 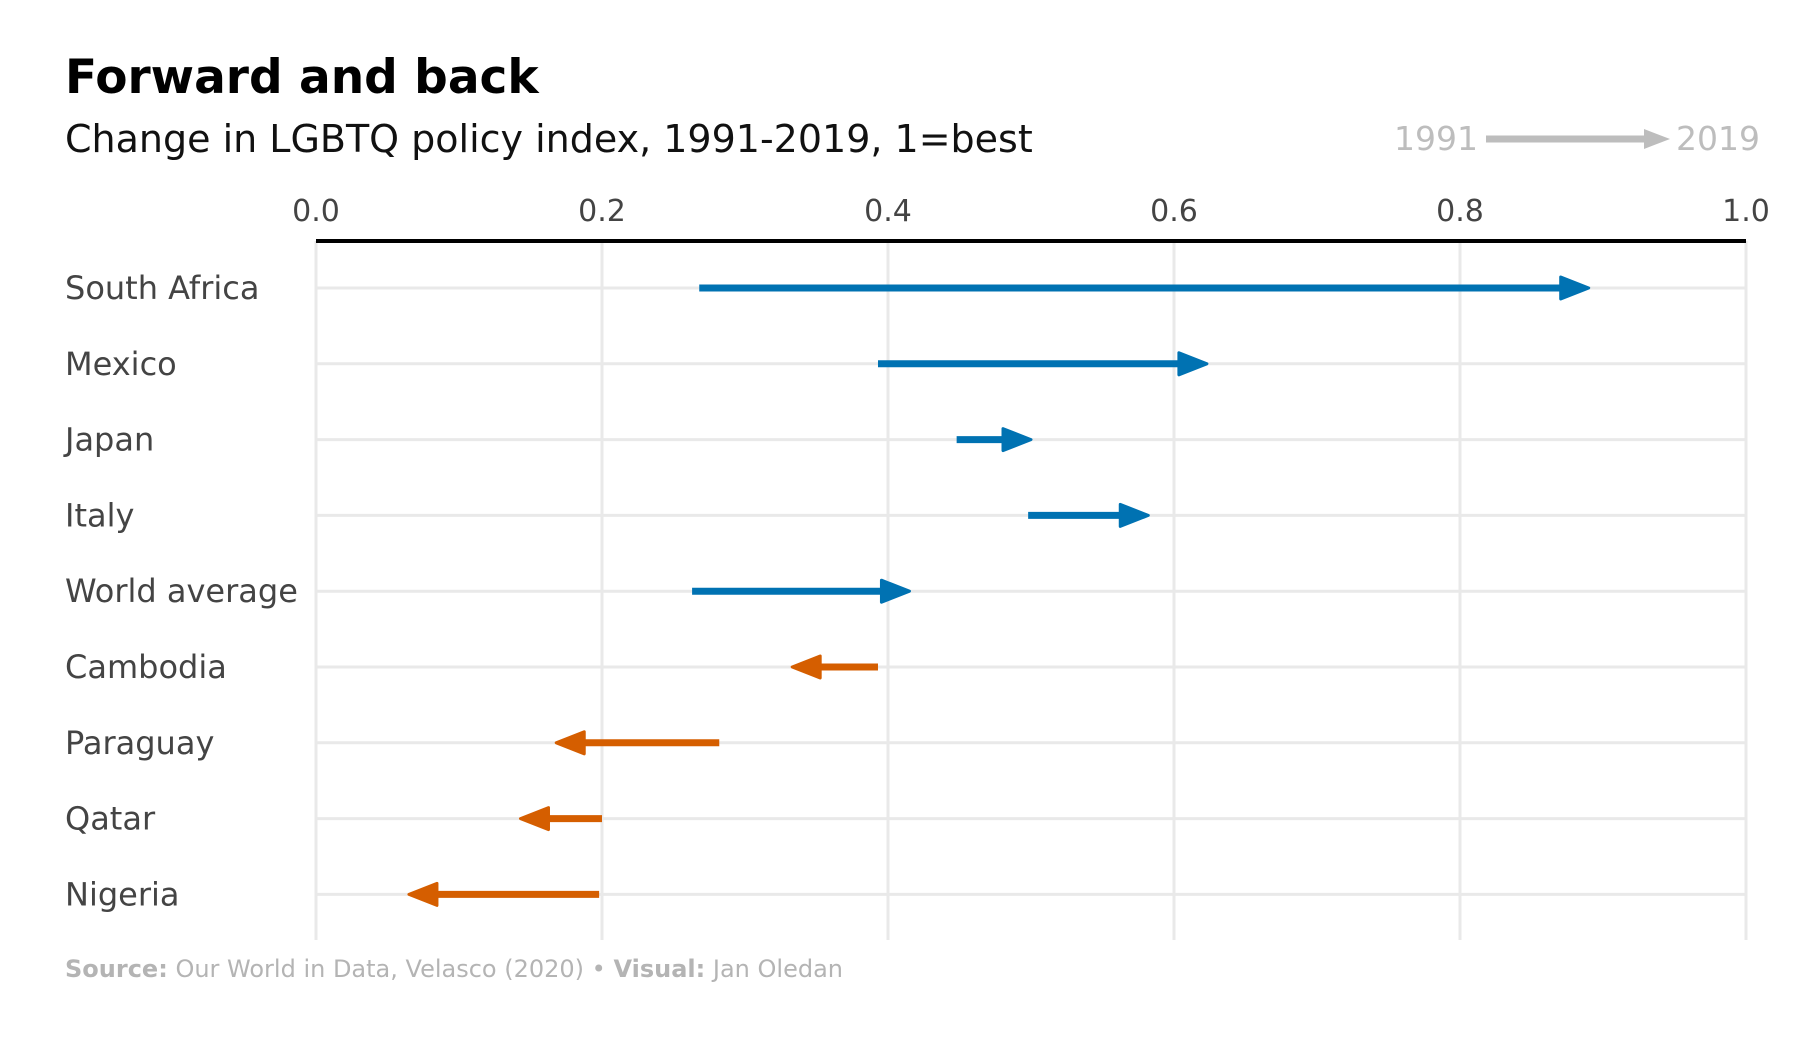 What do you see at coordinates (637, 743) in the screenshot?
I see `arrow-paraguay` at bounding box center [637, 743].